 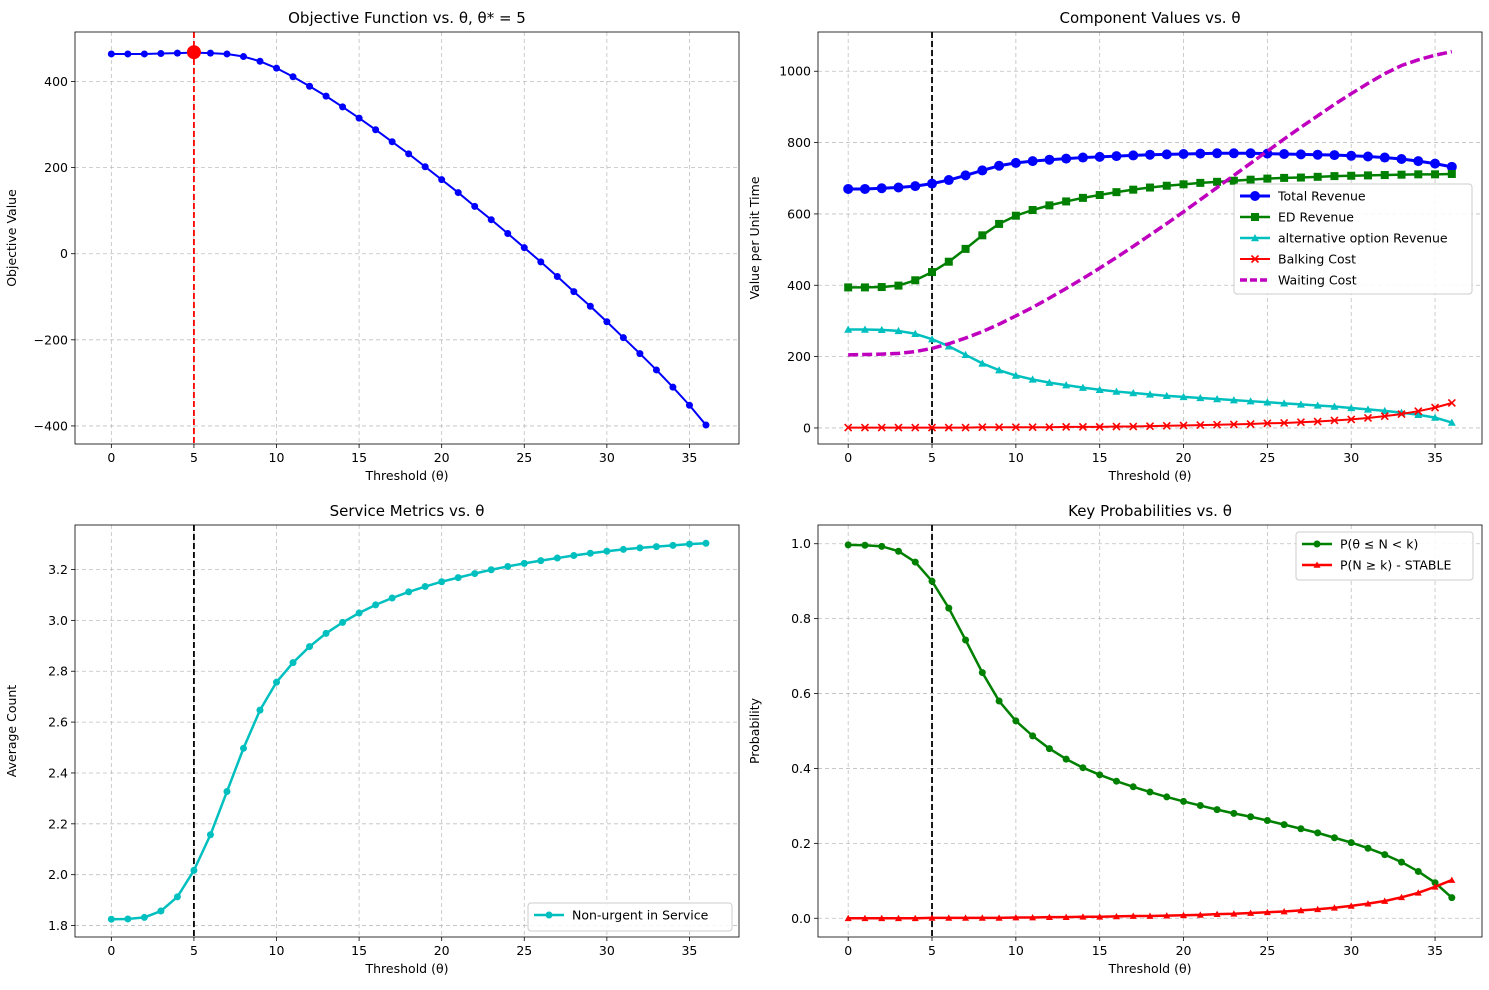 I want to click on y-tick-label: 800, so click(x=799, y=142).